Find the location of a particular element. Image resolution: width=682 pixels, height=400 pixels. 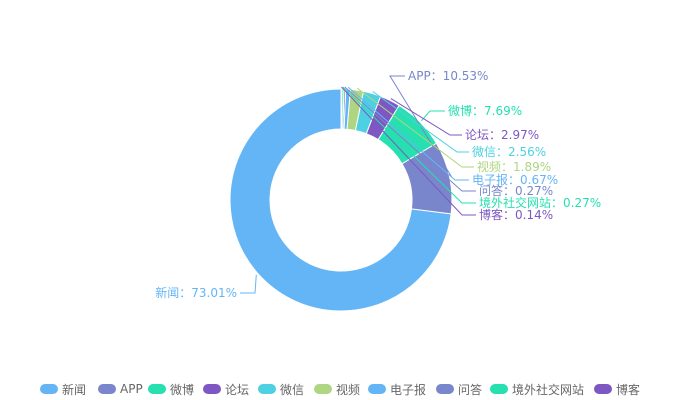

legend-label: 博客 is located at coordinates (628, 389).